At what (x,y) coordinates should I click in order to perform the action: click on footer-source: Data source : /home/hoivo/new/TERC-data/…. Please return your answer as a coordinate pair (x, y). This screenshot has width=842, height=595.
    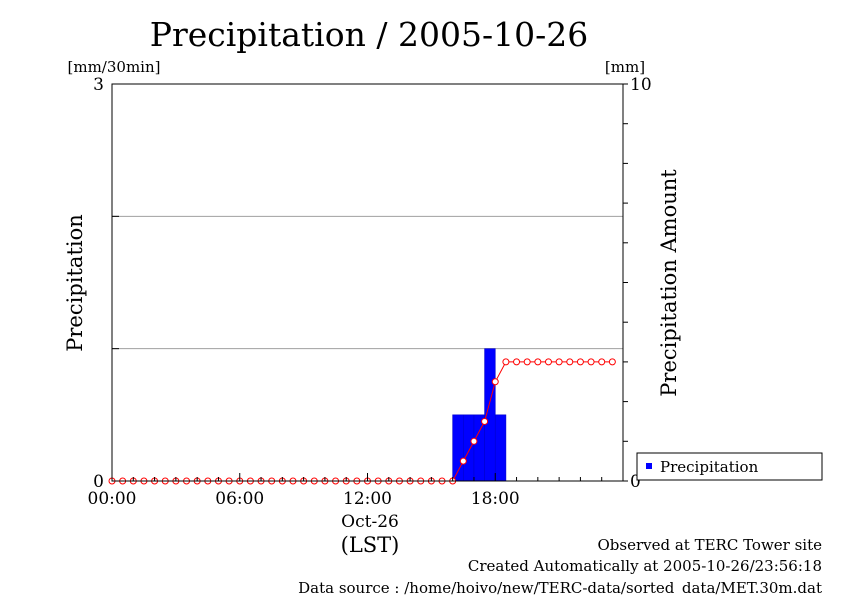
    Looking at the image, I should click on (560, 587).